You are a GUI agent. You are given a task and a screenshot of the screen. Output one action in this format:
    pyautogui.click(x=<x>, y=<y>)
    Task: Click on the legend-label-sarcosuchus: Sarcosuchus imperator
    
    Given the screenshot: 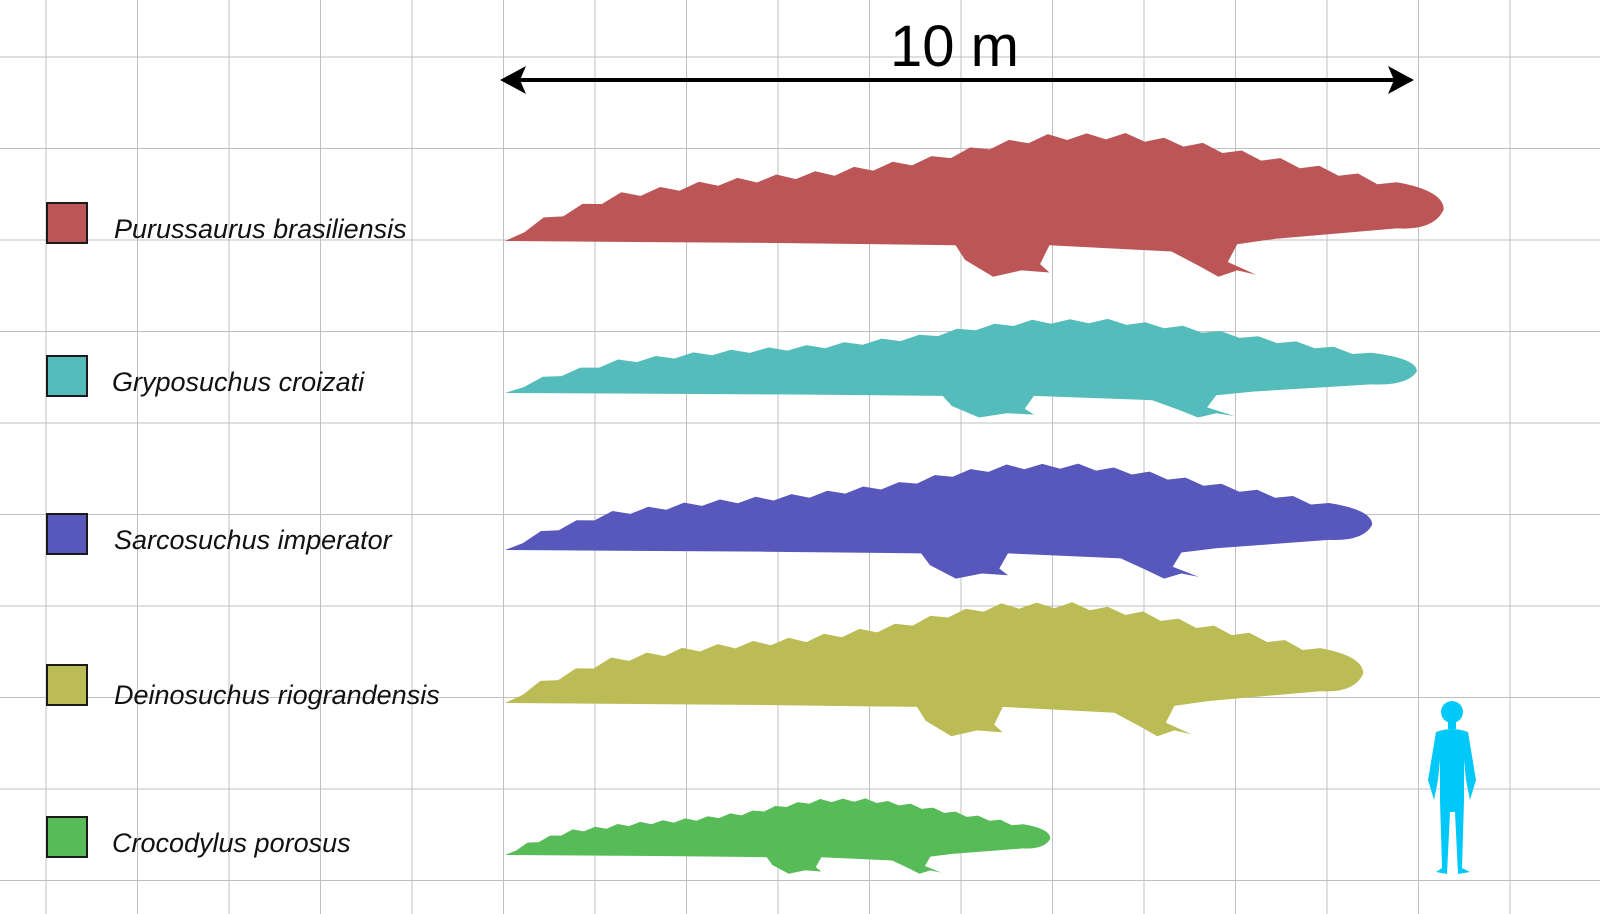 What is the action you would take?
    pyautogui.click(x=253, y=540)
    